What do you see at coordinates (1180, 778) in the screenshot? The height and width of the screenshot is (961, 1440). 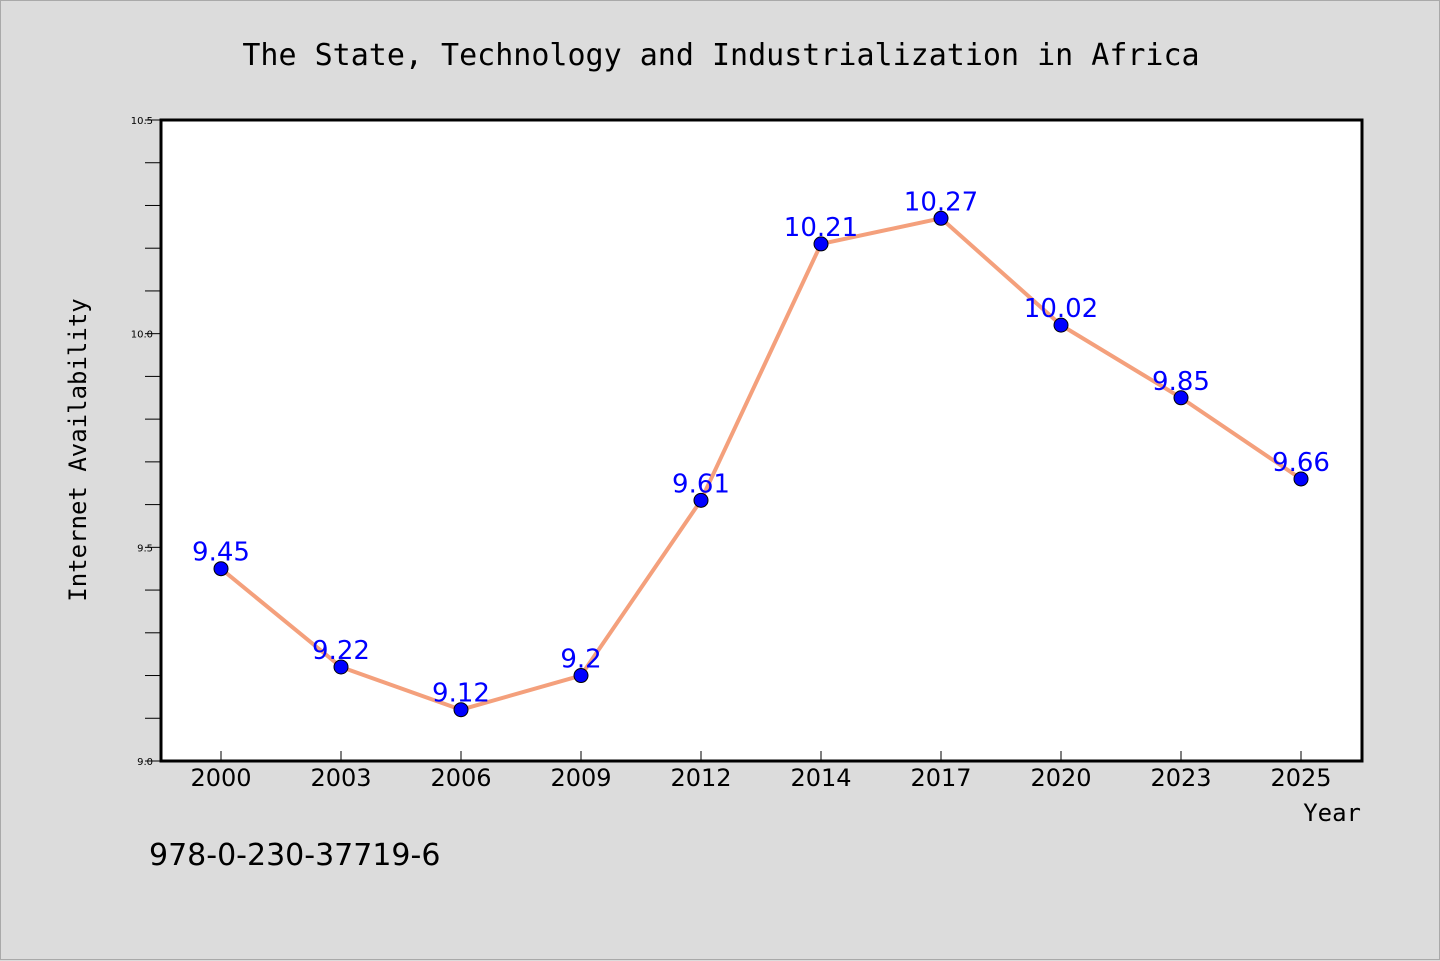 I see `x-tick-label: 2023` at bounding box center [1180, 778].